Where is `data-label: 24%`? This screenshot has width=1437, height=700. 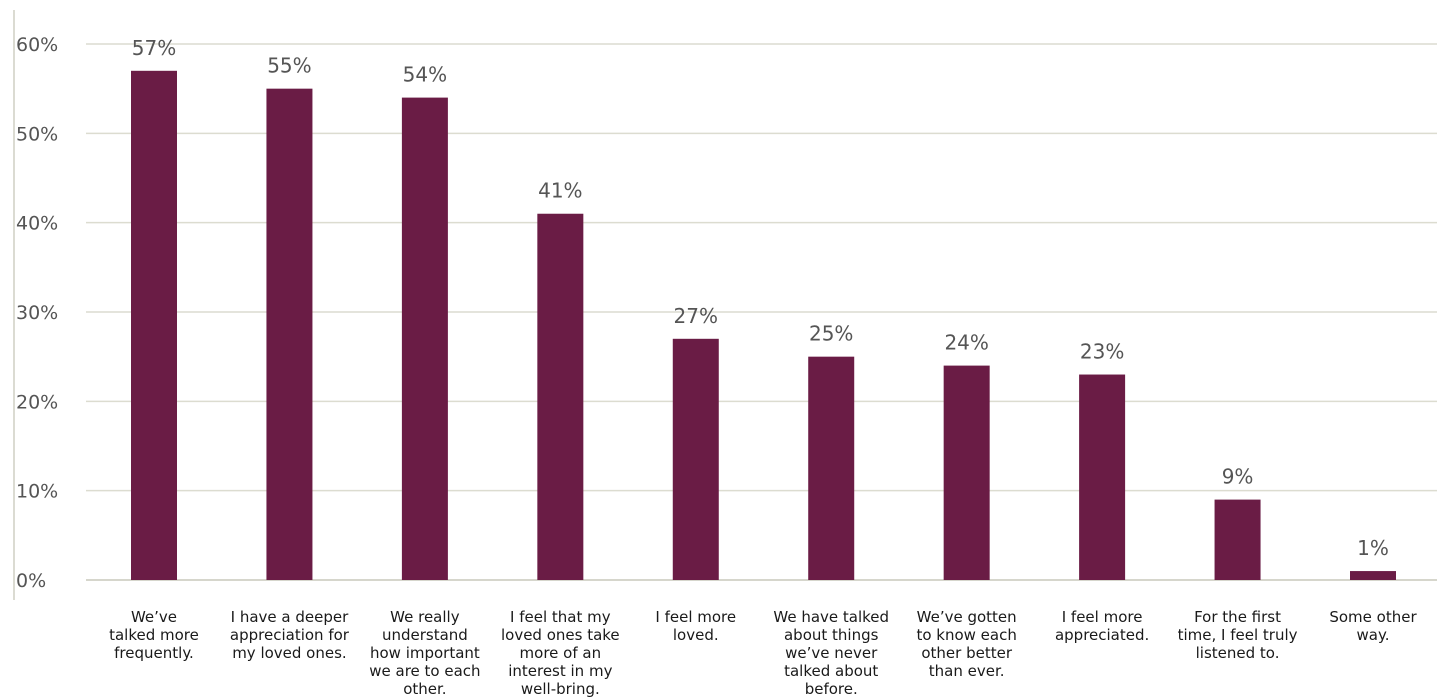 data-label: 24% is located at coordinates (966, 343).